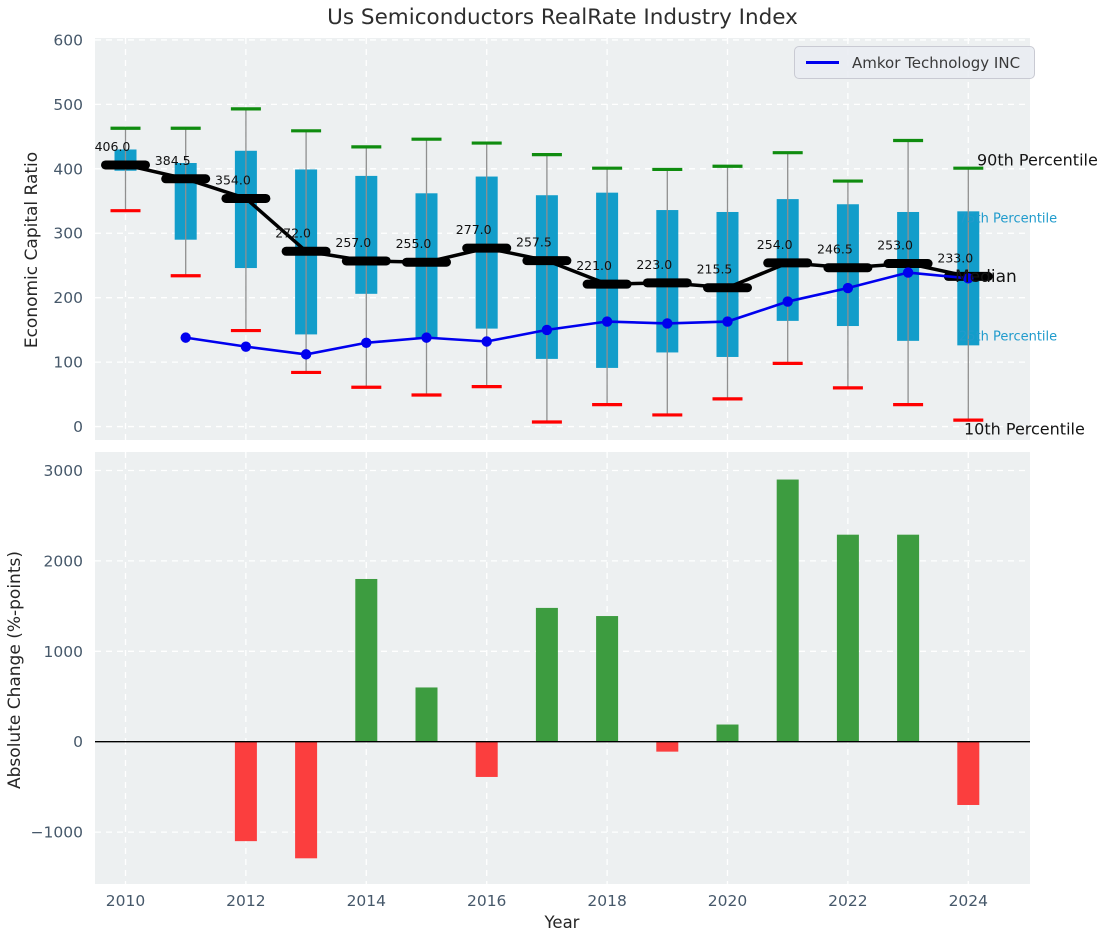  Describe the element at coordinates (486, 759) in the screenshot. I see `change-bar-2016` at that location.